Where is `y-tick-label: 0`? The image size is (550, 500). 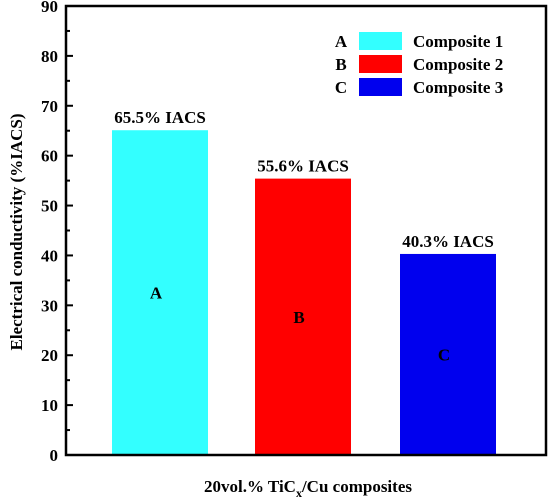
y-tick-label: 0 is located at coordinates (54, 455).